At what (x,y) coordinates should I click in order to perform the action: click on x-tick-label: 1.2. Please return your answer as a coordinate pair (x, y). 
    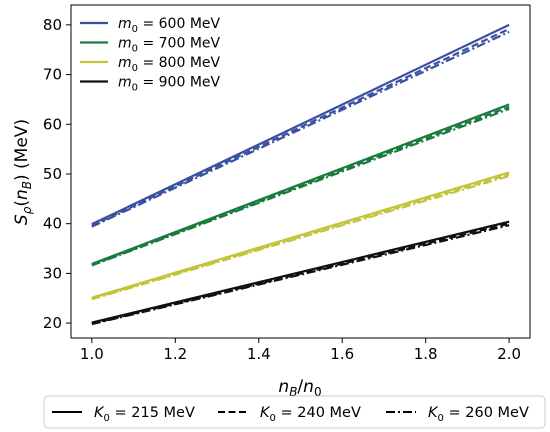
    Looking at the image, I should click on (175, 354).